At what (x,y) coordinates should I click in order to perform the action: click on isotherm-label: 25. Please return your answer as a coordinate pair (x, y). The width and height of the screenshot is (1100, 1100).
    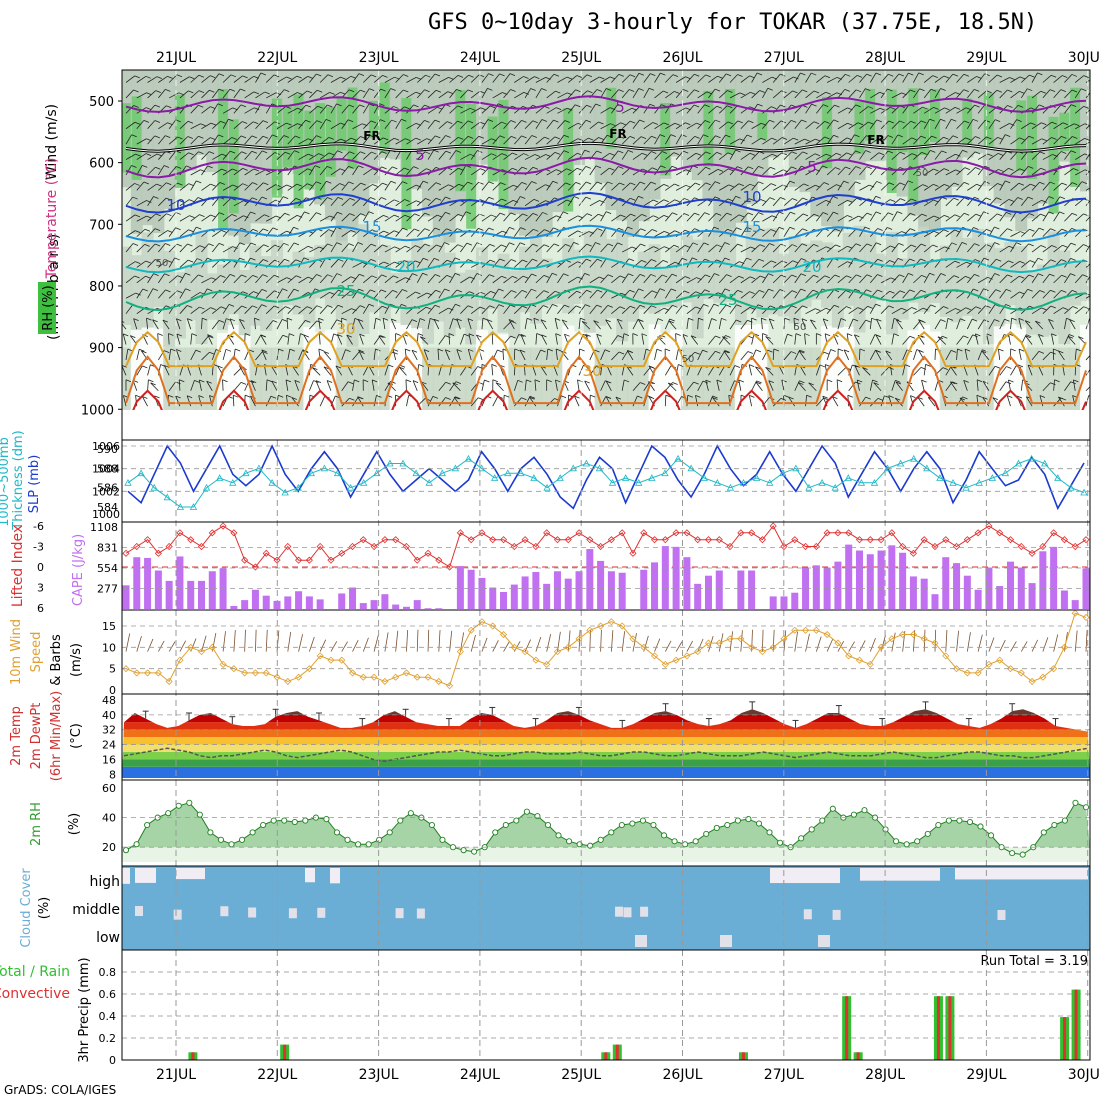
    Looking at the image, I should click on (727, 300).